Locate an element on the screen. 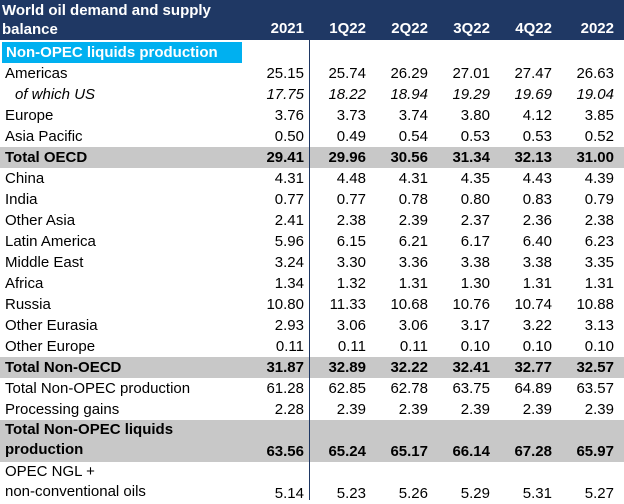 Image resolution: width=624 pixels, height=504 pixels. table-cell: 2.93 is located at coordinates (289, 325).